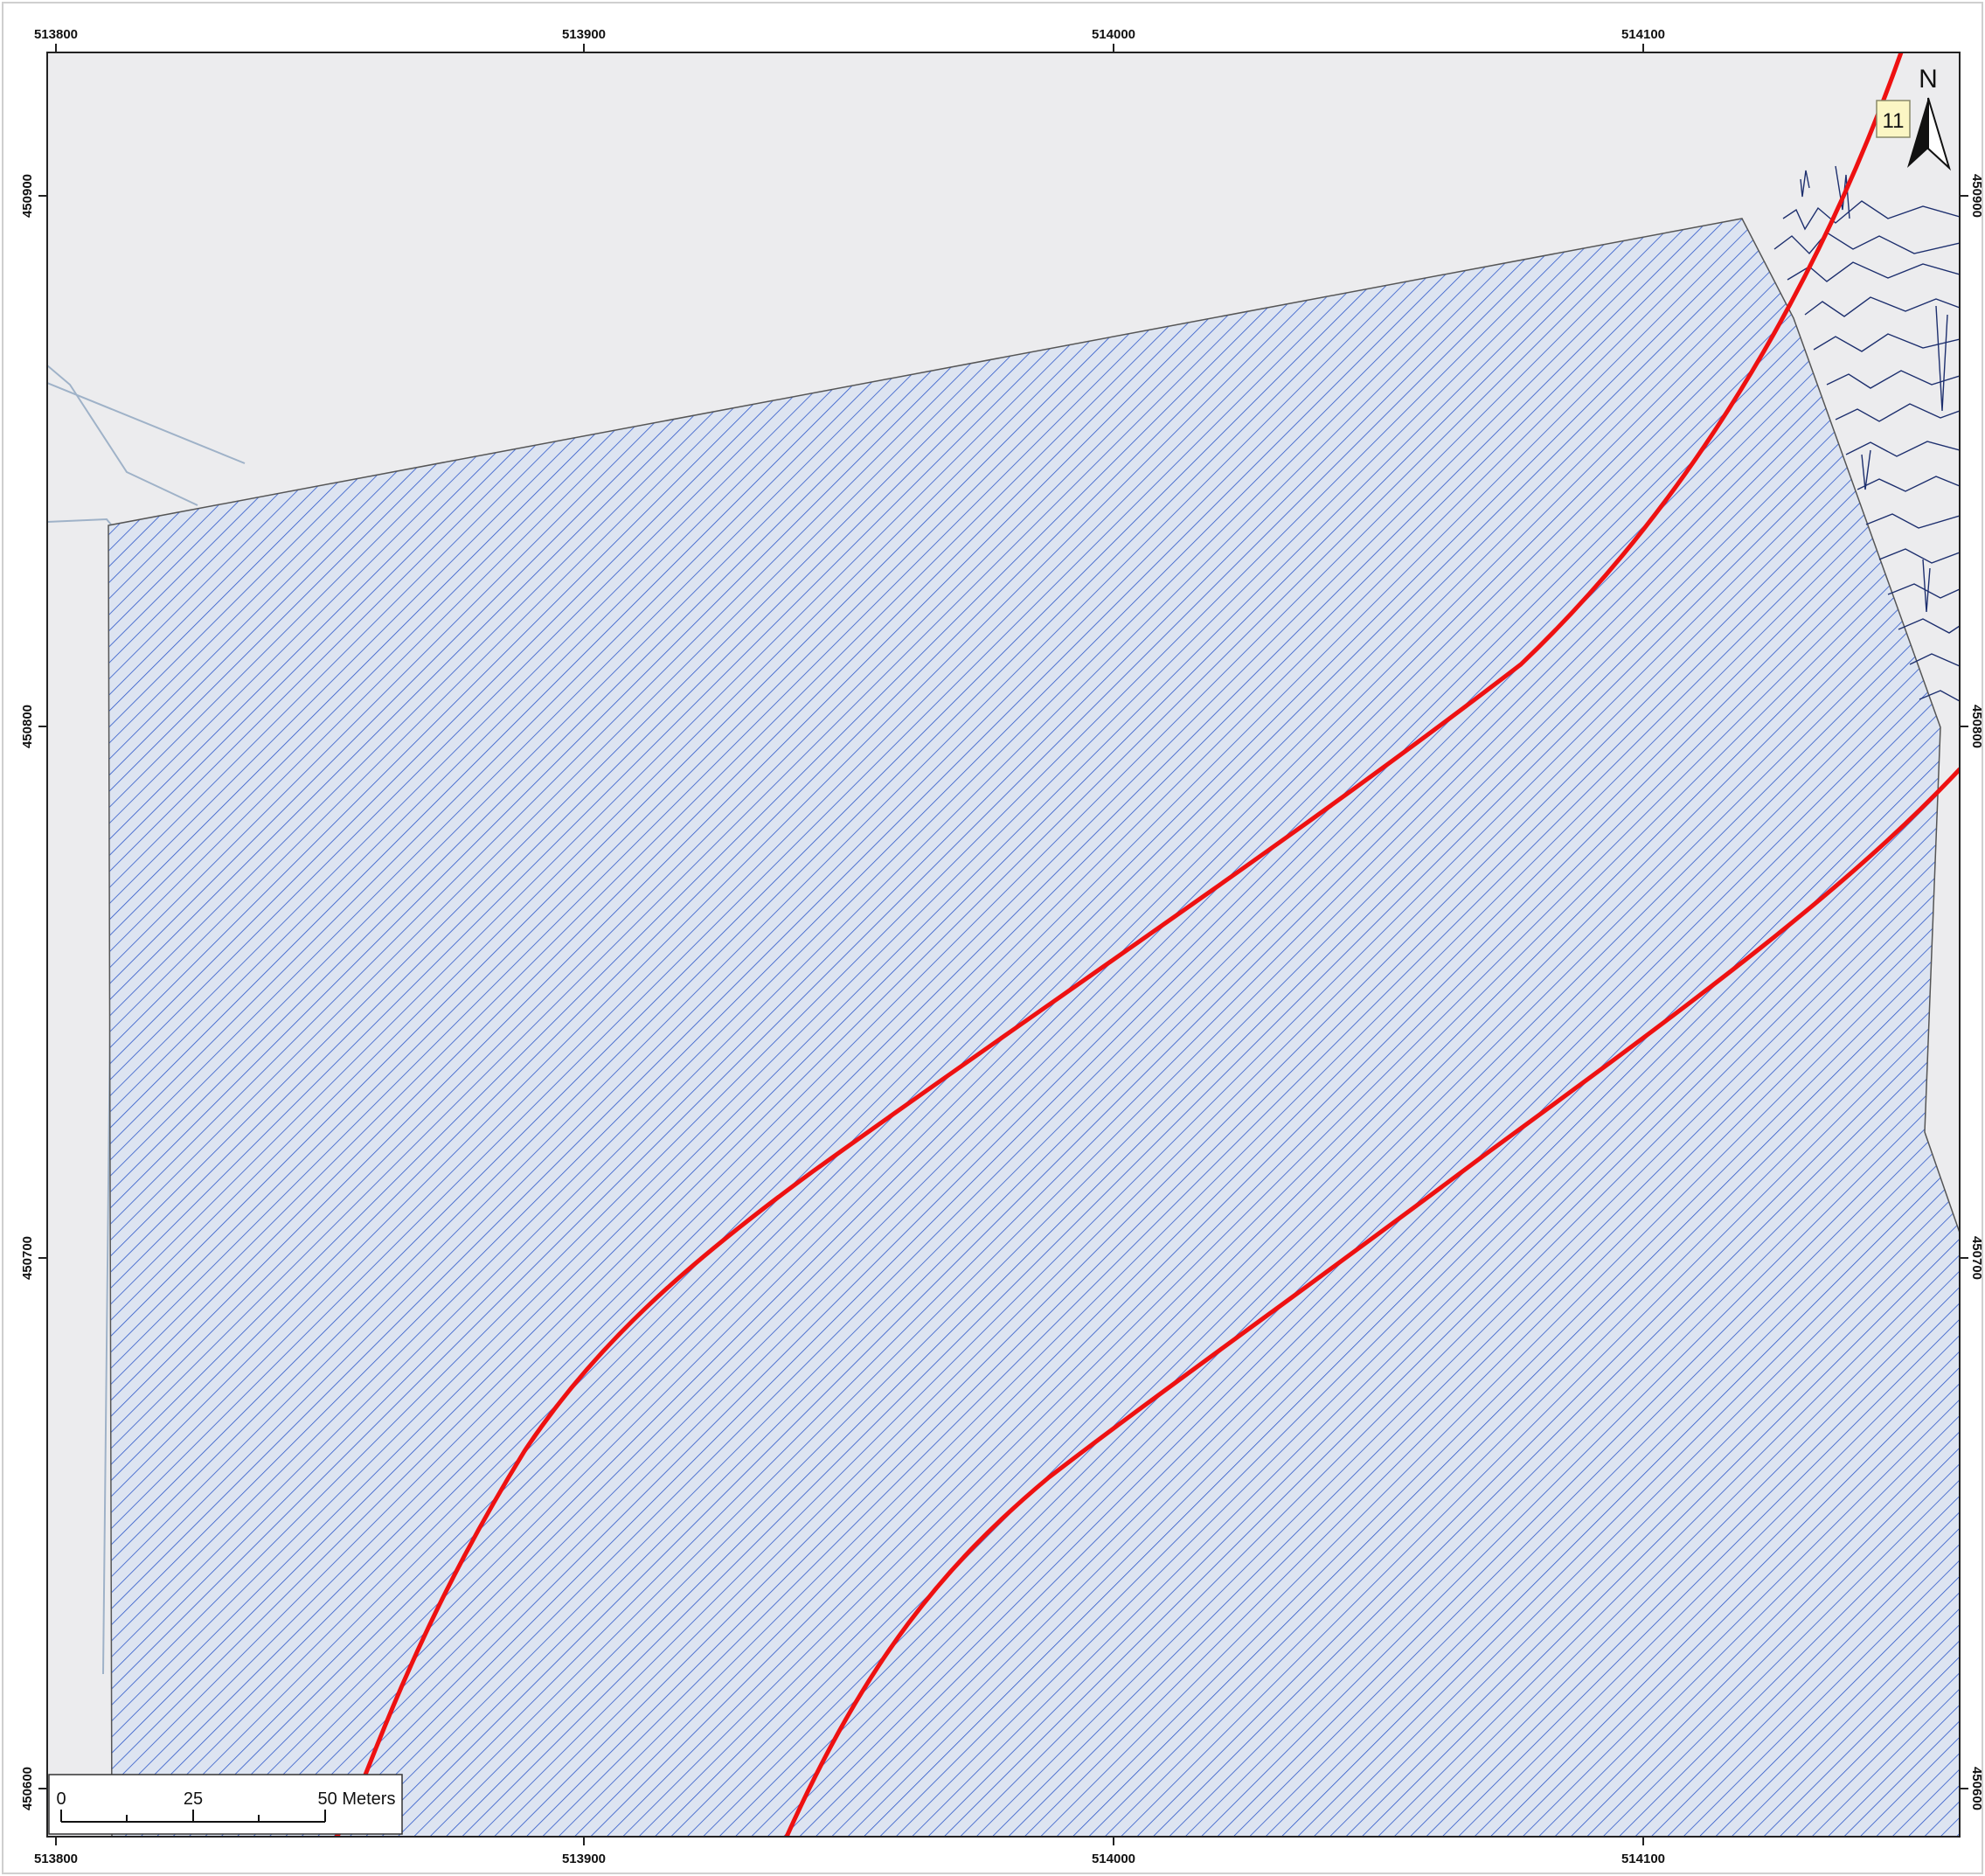 Image resolution: width=1985 pixels, height=1876 pixels. Describe the element at coordinates (1113, 1859) in the screenshot. I see `x-tick-label-bottom: 514000` at that location.